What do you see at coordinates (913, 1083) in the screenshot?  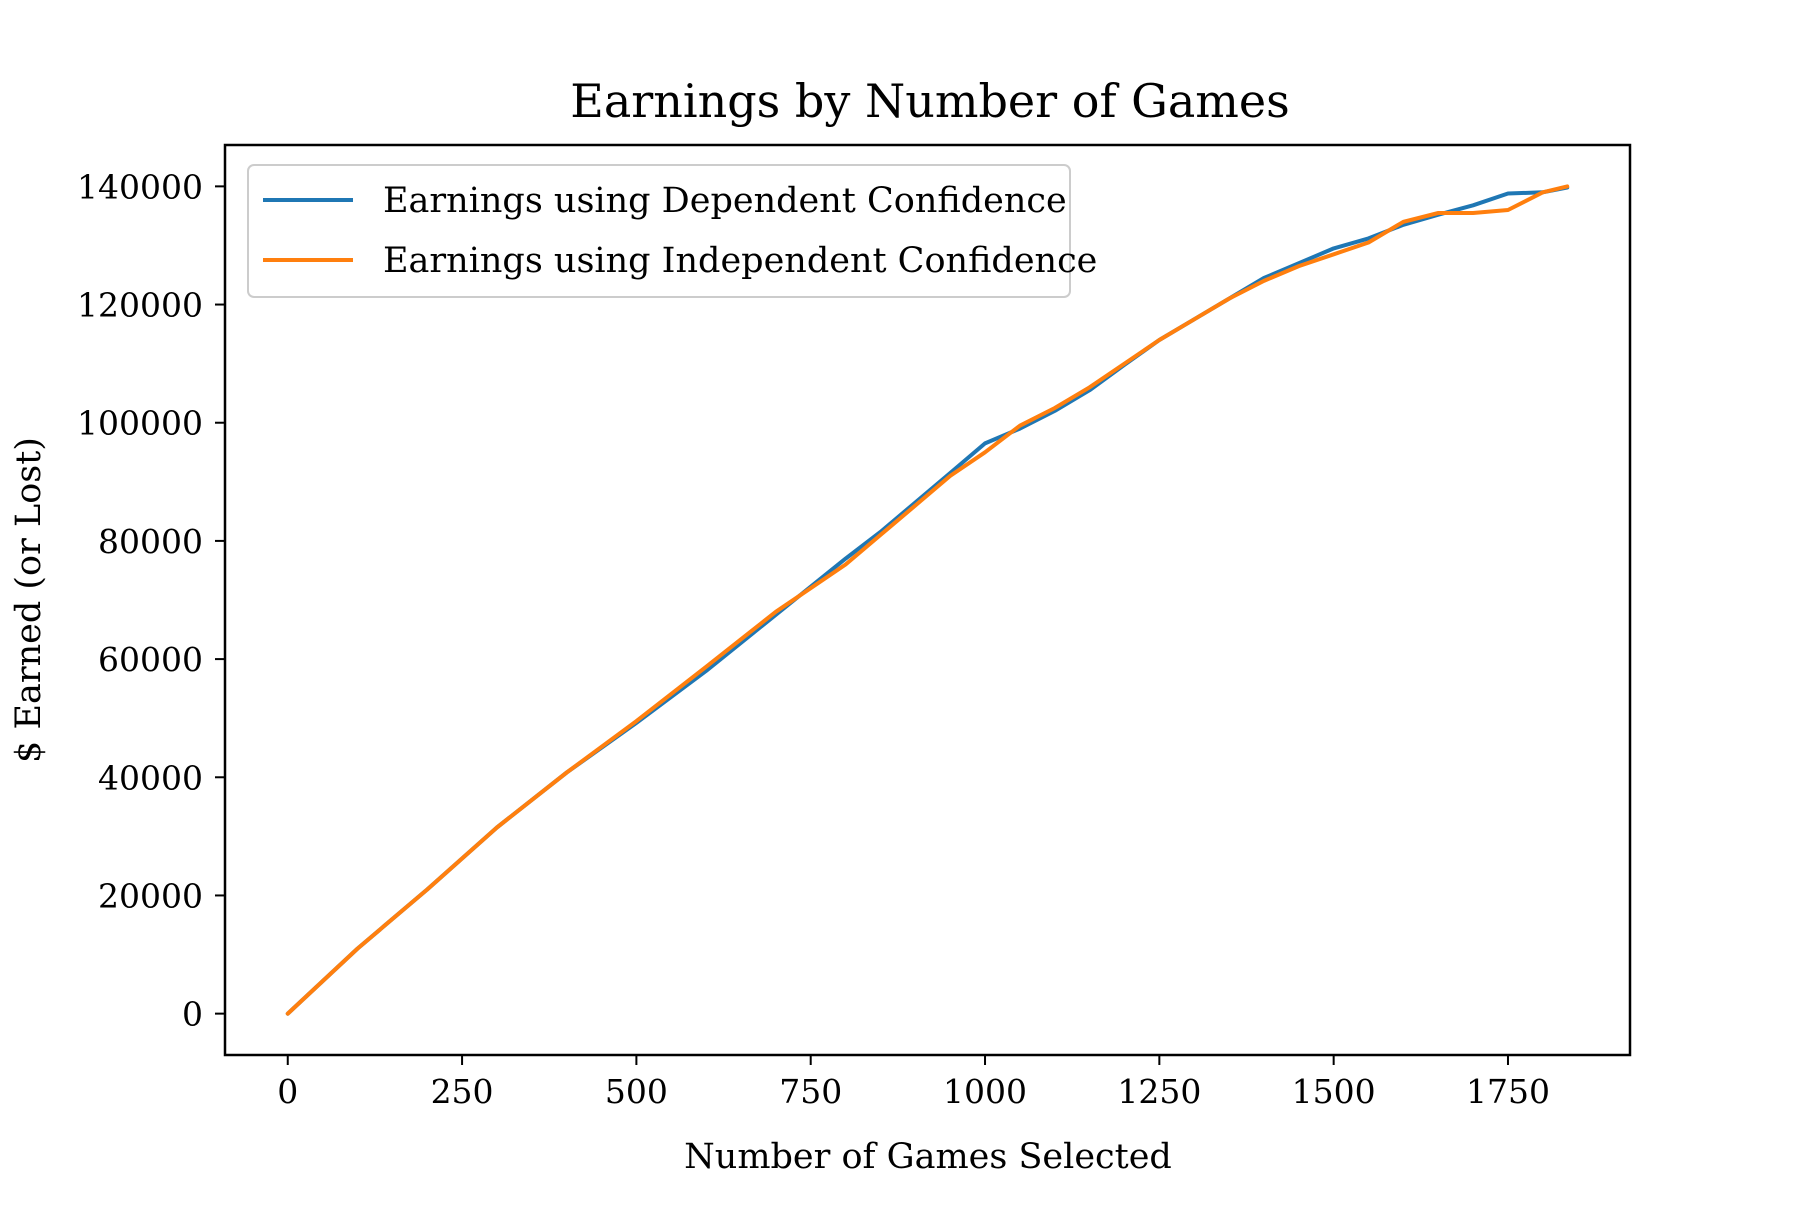 I see `x-axis-ticks: 0 250 500 750 1000 1250 1500 1750` at bounding box center [913, 1083].